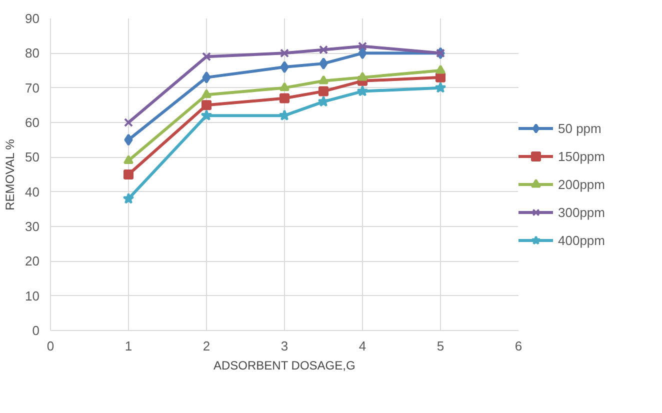 The height and width of the screenshot is (413, 662). Describe the element at coordinates (440, 346) in the screenshot. I see `x-tick-label: 5` at that location.